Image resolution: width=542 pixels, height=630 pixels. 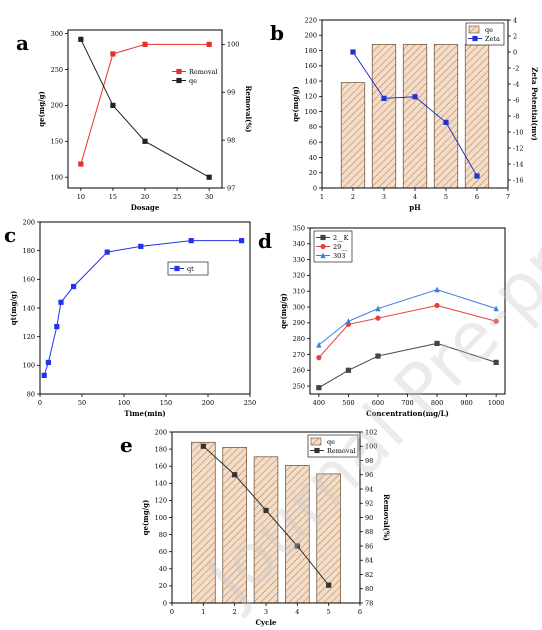 What do you see at coordinates (474, 29) in the screenshot?
I see `legend-swatch-b` at bounding box center [474, 29].